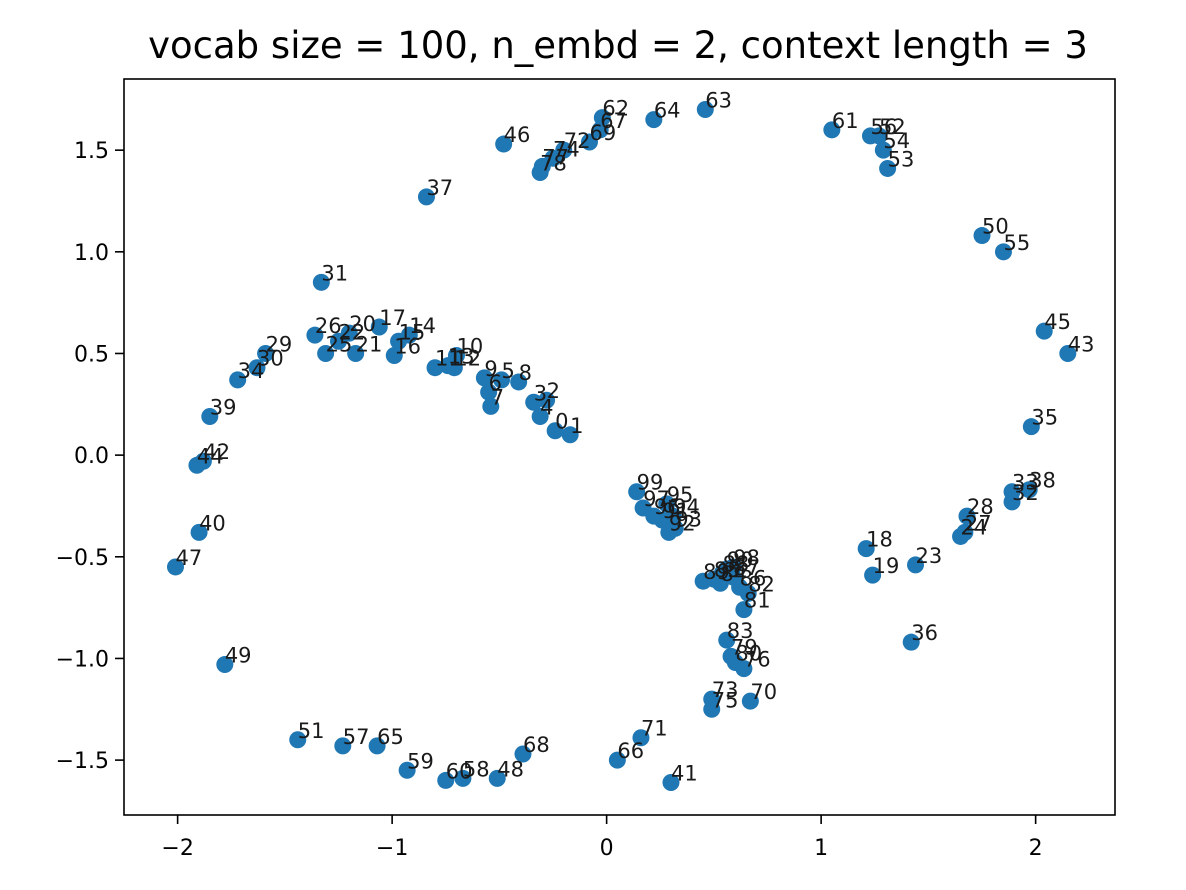 This screenshot has width=1186, height=890. I want to click on data-point-label: 0, so click(561, 422).